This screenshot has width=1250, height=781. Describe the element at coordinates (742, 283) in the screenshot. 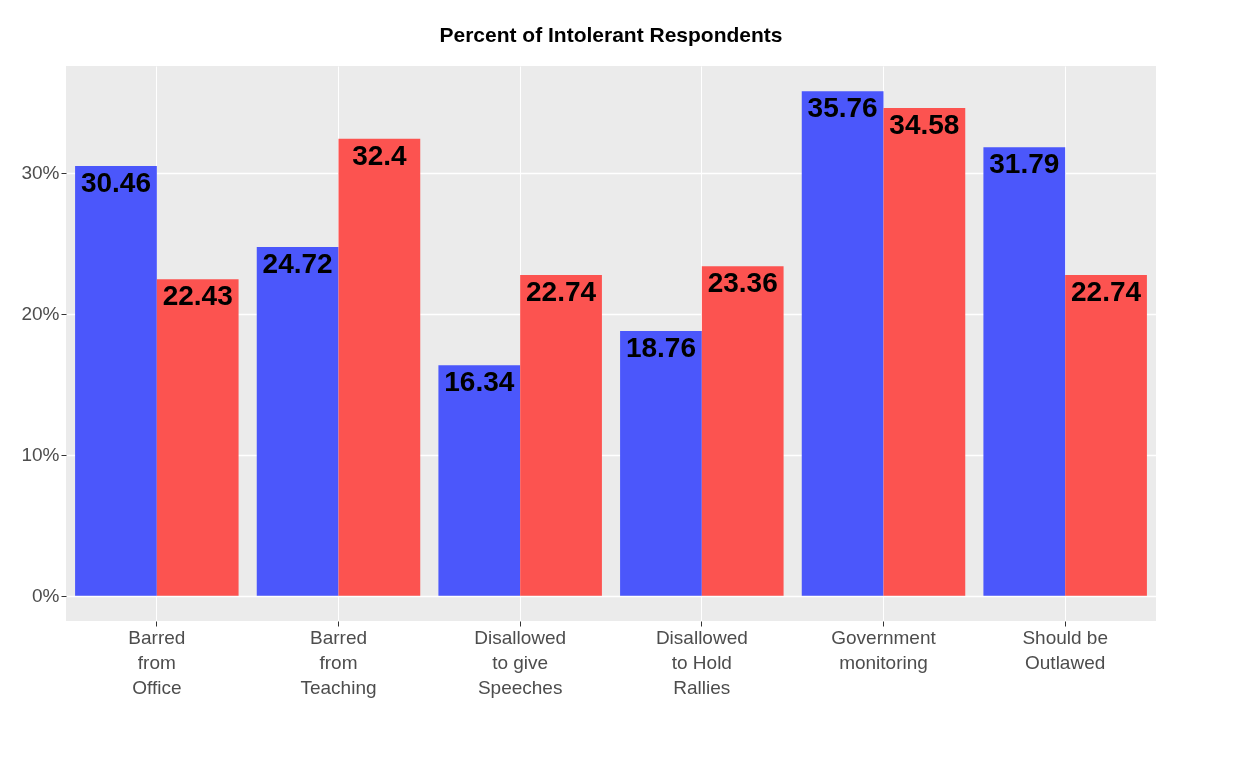

I see `data-label: 23.36` at that location.